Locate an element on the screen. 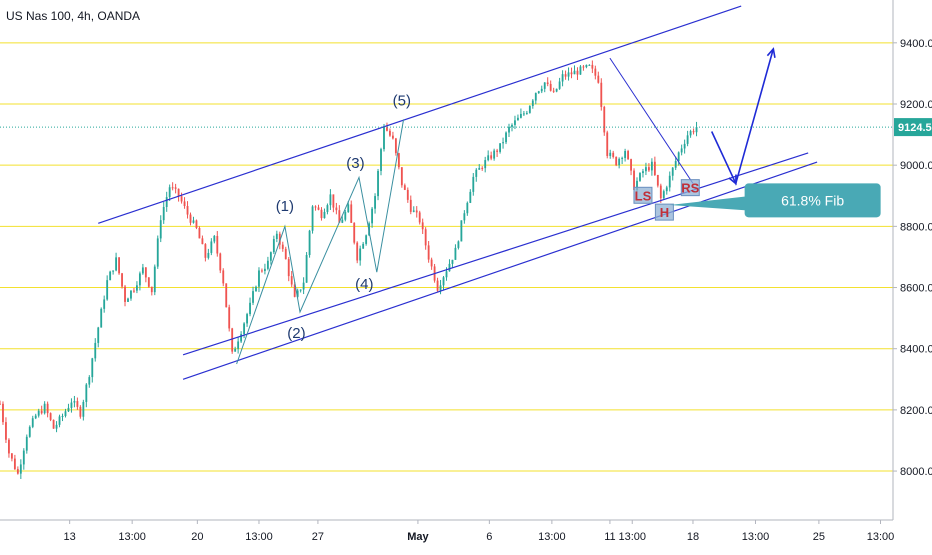  fib-callout-label: 61.8% Fib is located at coordinates (812, 200).